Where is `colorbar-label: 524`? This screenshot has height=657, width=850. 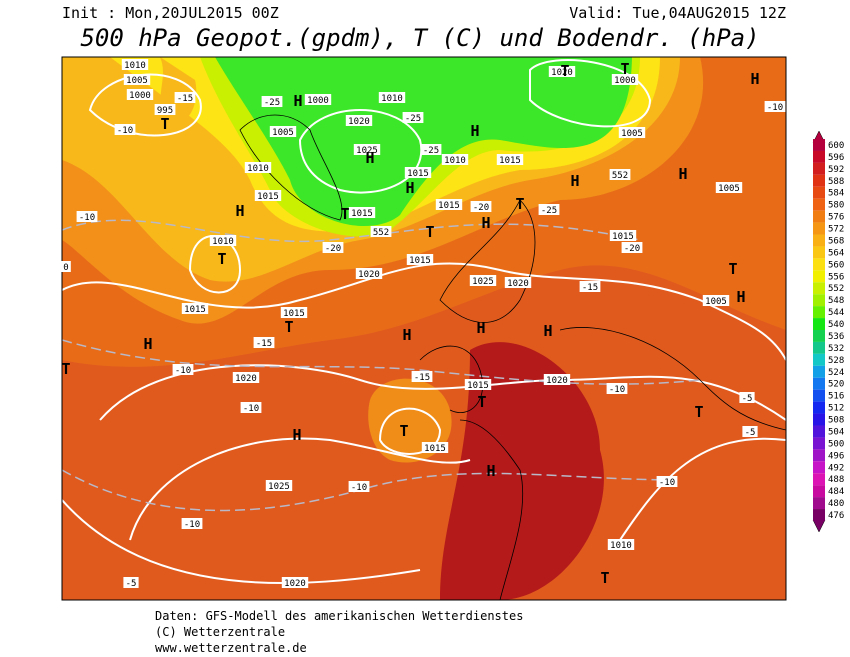
colorbar-label: 524 is located at coordinates (836, 373).